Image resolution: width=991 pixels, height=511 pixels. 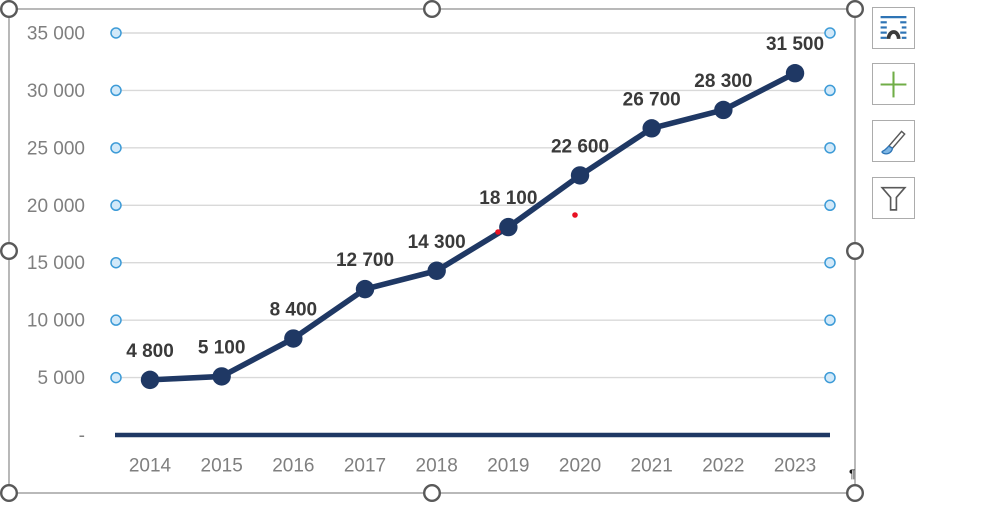 I want to click on y-axis-tick-label: 30 000, so click(x=56, y=91).